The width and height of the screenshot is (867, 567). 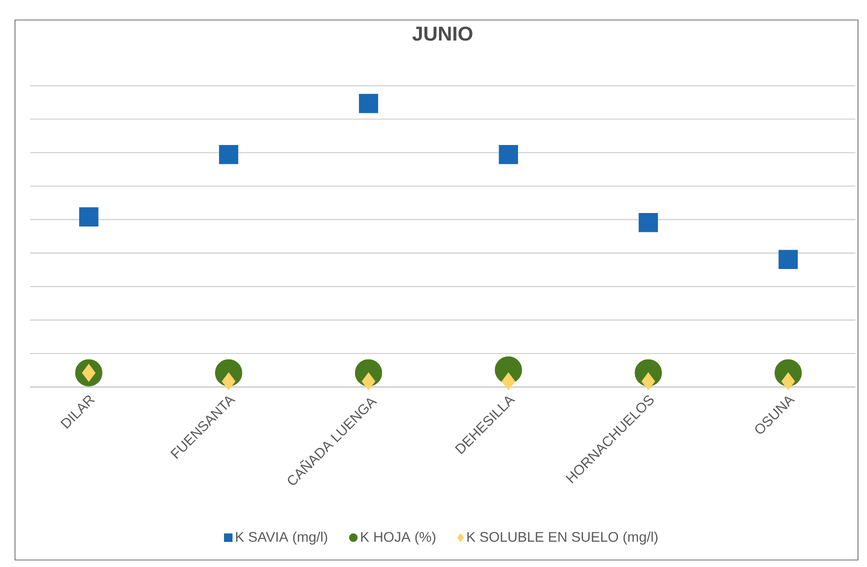 I want to click on legend-label: K SAVIA (mg/l), so click(x=282, y=538).